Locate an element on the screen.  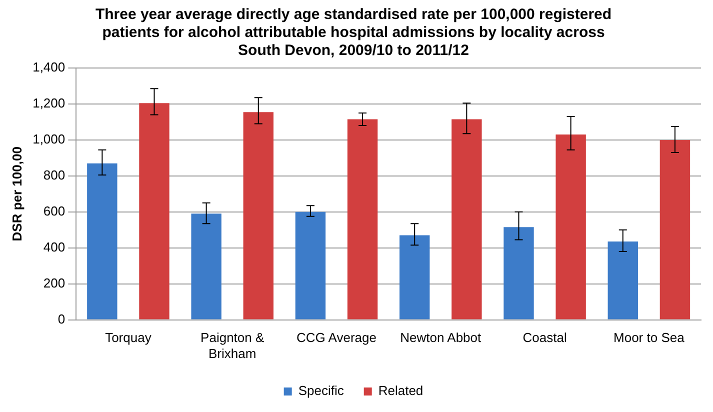
y-tick-label: 1,000 is located at coordinates (49, 139).